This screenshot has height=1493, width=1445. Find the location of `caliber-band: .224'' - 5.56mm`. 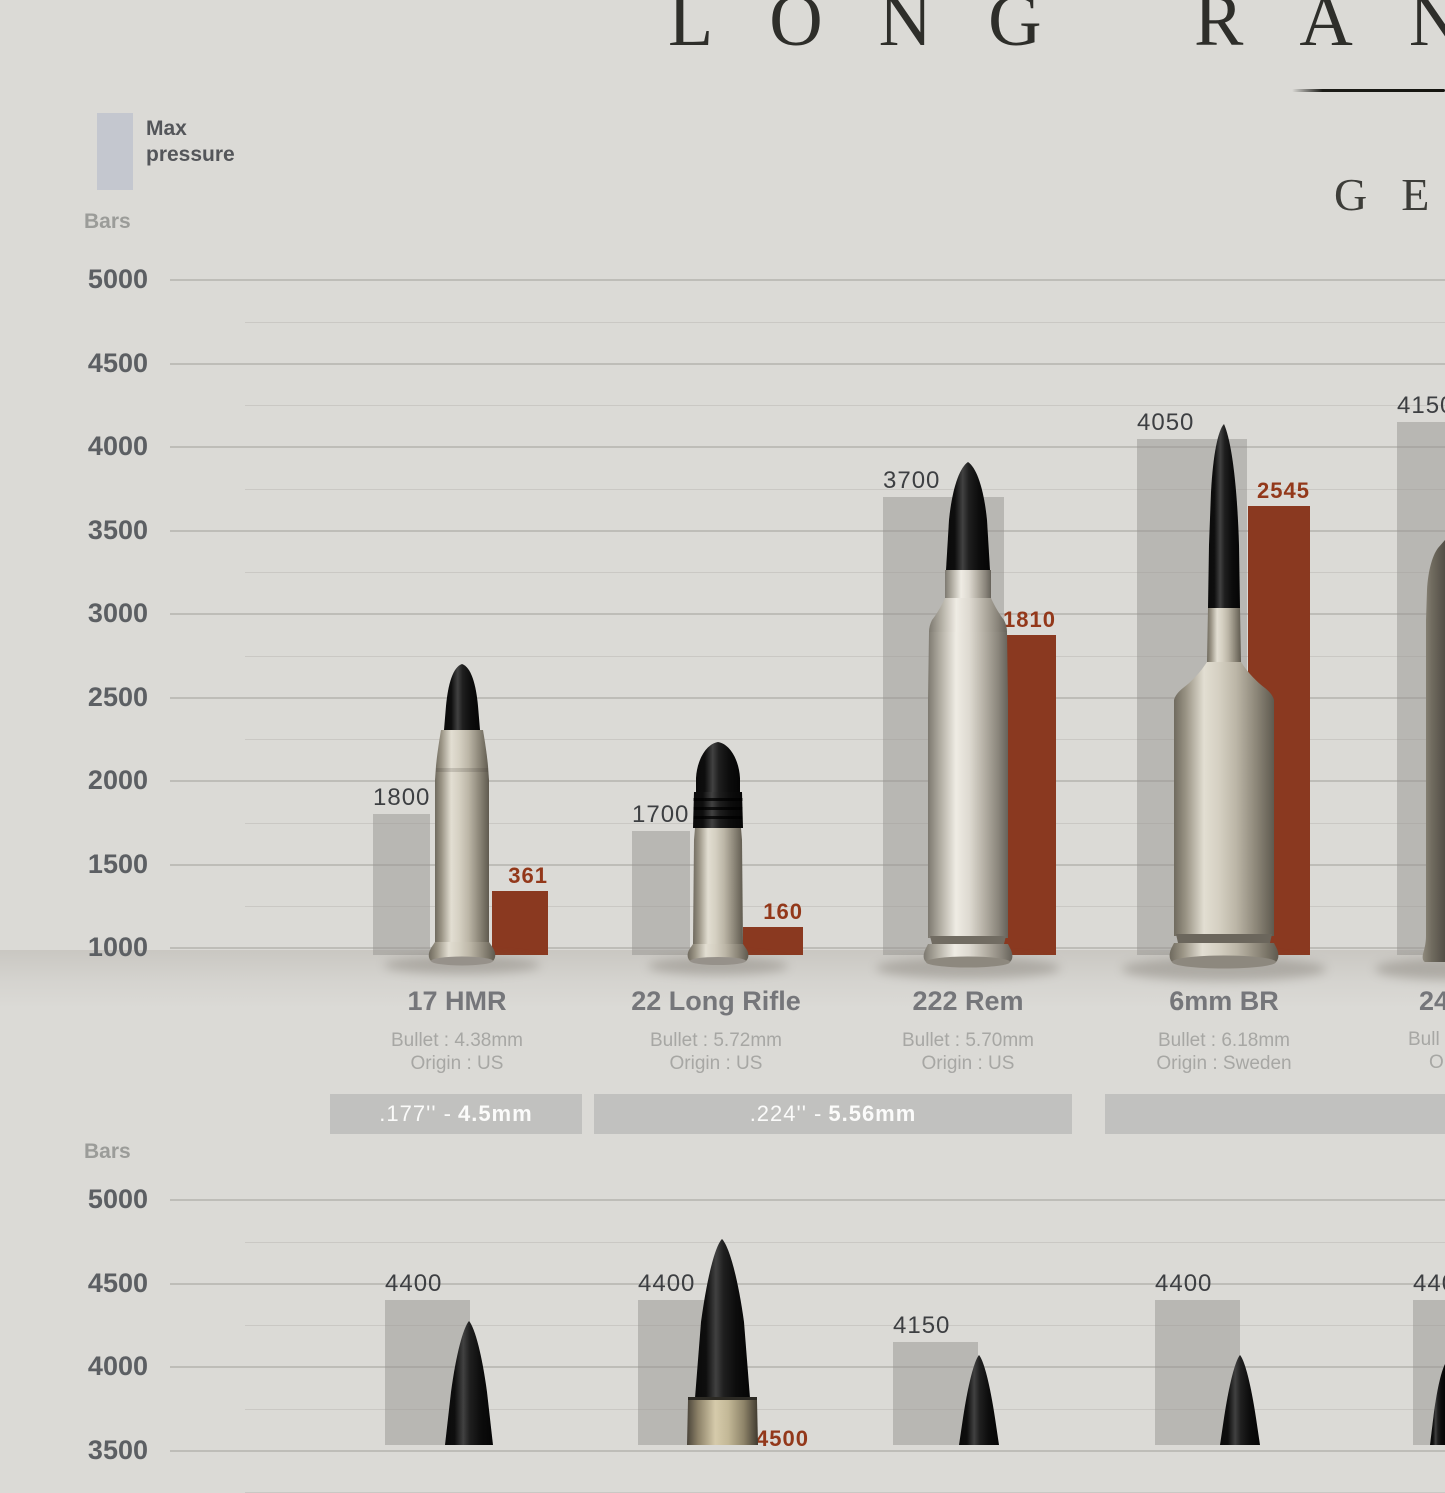

caliber-band: .224'' - 5.56mm is located at coordinates (833, 1114).